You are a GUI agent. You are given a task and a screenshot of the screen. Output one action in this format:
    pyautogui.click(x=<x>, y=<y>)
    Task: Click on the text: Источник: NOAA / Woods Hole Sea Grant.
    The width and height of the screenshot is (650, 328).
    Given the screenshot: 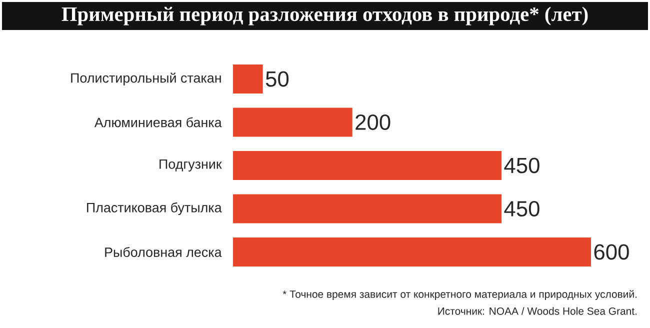 What is the action you would take?
    pyautogui.click(x=537, y=311)
    